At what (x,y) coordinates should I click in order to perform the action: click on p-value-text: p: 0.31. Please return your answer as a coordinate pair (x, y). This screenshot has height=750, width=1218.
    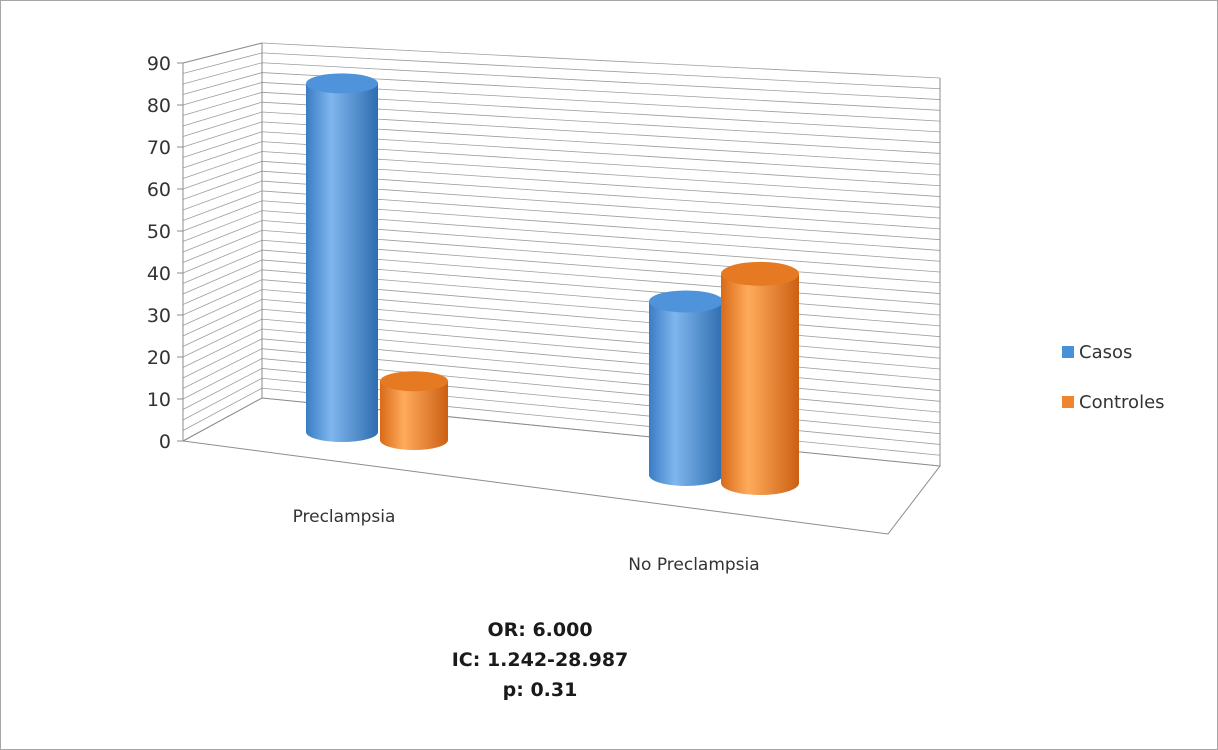
    Looking at the image, I should click on (540, 690).